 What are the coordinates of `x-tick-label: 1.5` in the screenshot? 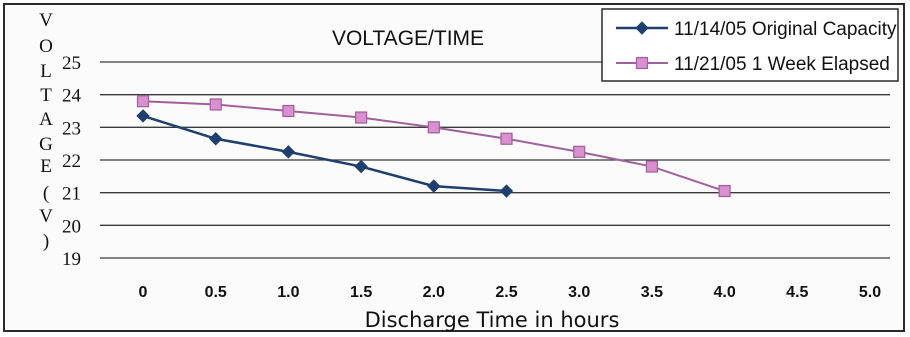 It's located at (361, 292).